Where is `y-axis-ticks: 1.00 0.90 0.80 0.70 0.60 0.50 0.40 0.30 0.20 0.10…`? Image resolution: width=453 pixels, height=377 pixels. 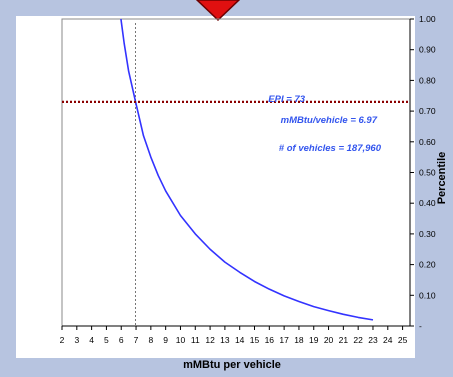 y-axis-ticks: 1.00 0.90 0.80 0.70 0.60 0.50 0.40 0.30 0.20 0.10… is located at coordinates (423, 172).